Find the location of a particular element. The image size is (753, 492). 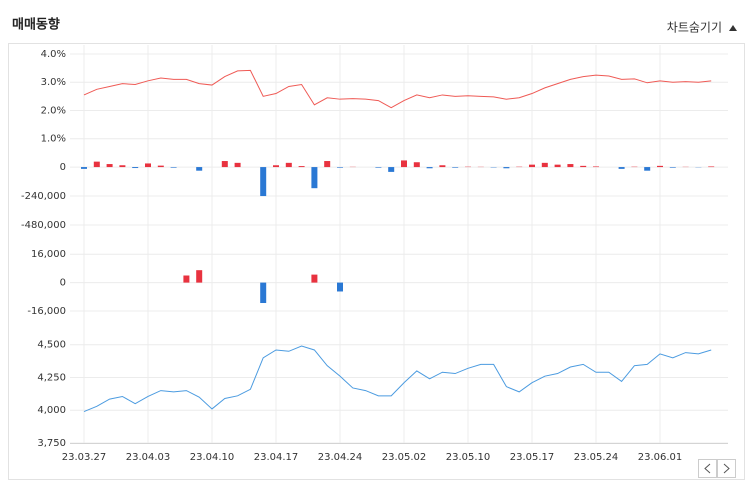

x-tick-label: 23.05.02 is located at coordinates (404, 457).